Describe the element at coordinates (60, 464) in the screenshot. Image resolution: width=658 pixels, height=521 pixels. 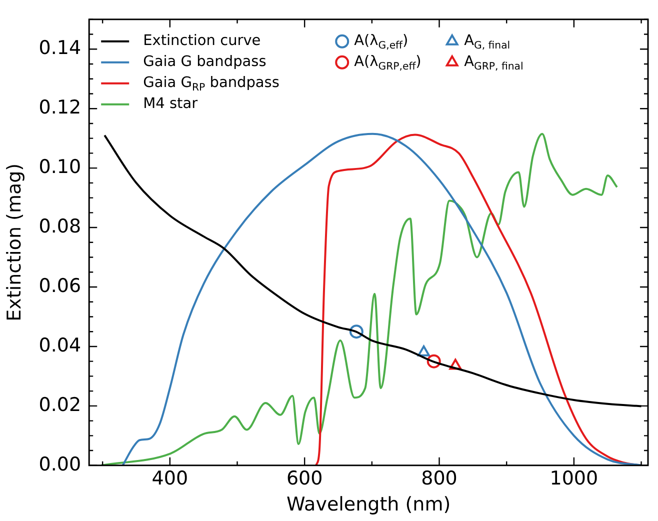
I see `y-tick-label: 0.00` at that location.